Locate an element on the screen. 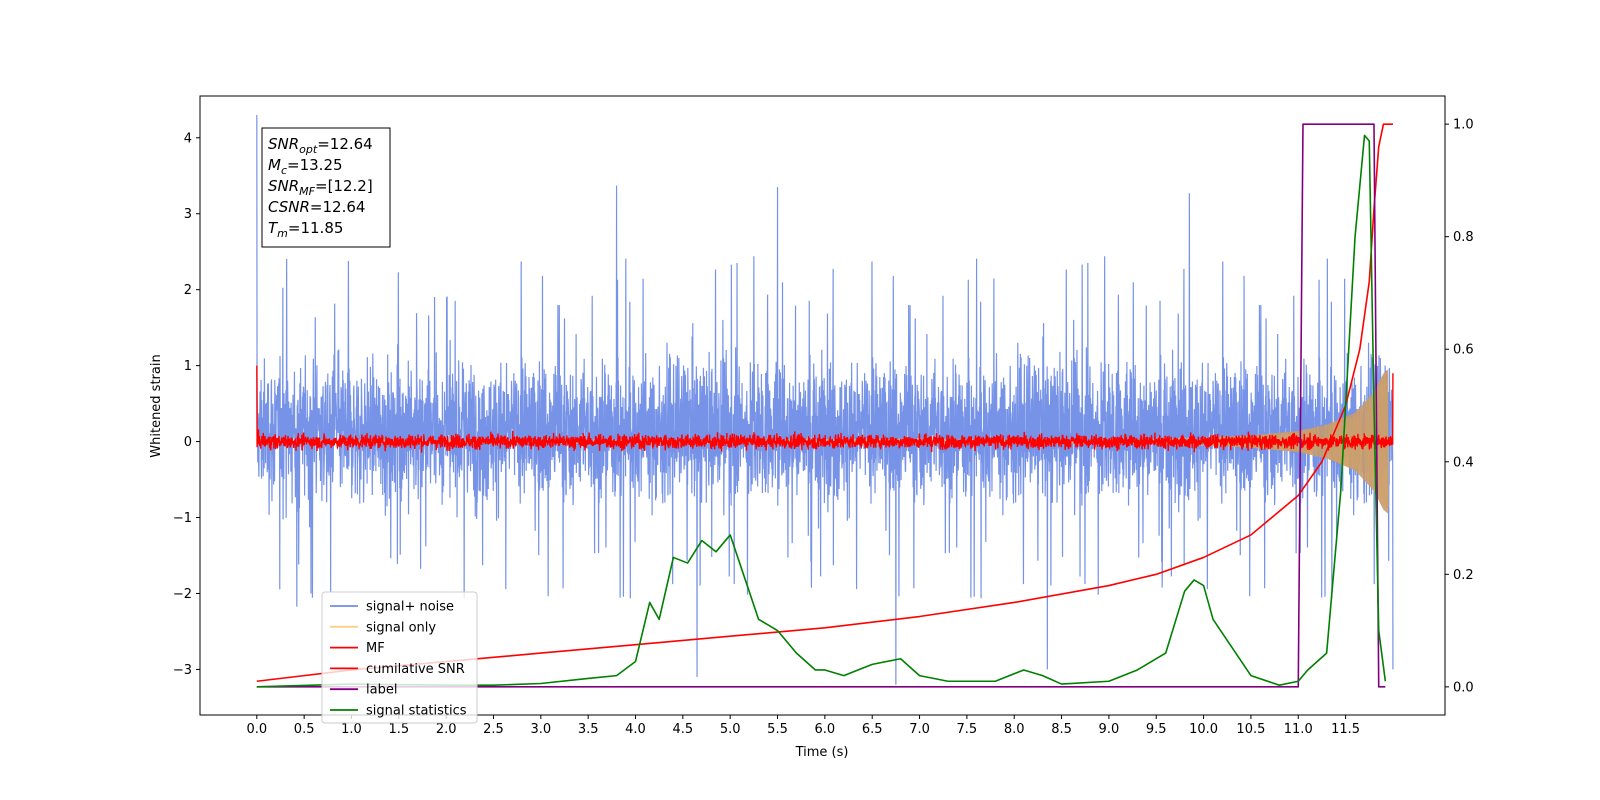  y-tick-label: 2 is located at coordinates (188, 290).